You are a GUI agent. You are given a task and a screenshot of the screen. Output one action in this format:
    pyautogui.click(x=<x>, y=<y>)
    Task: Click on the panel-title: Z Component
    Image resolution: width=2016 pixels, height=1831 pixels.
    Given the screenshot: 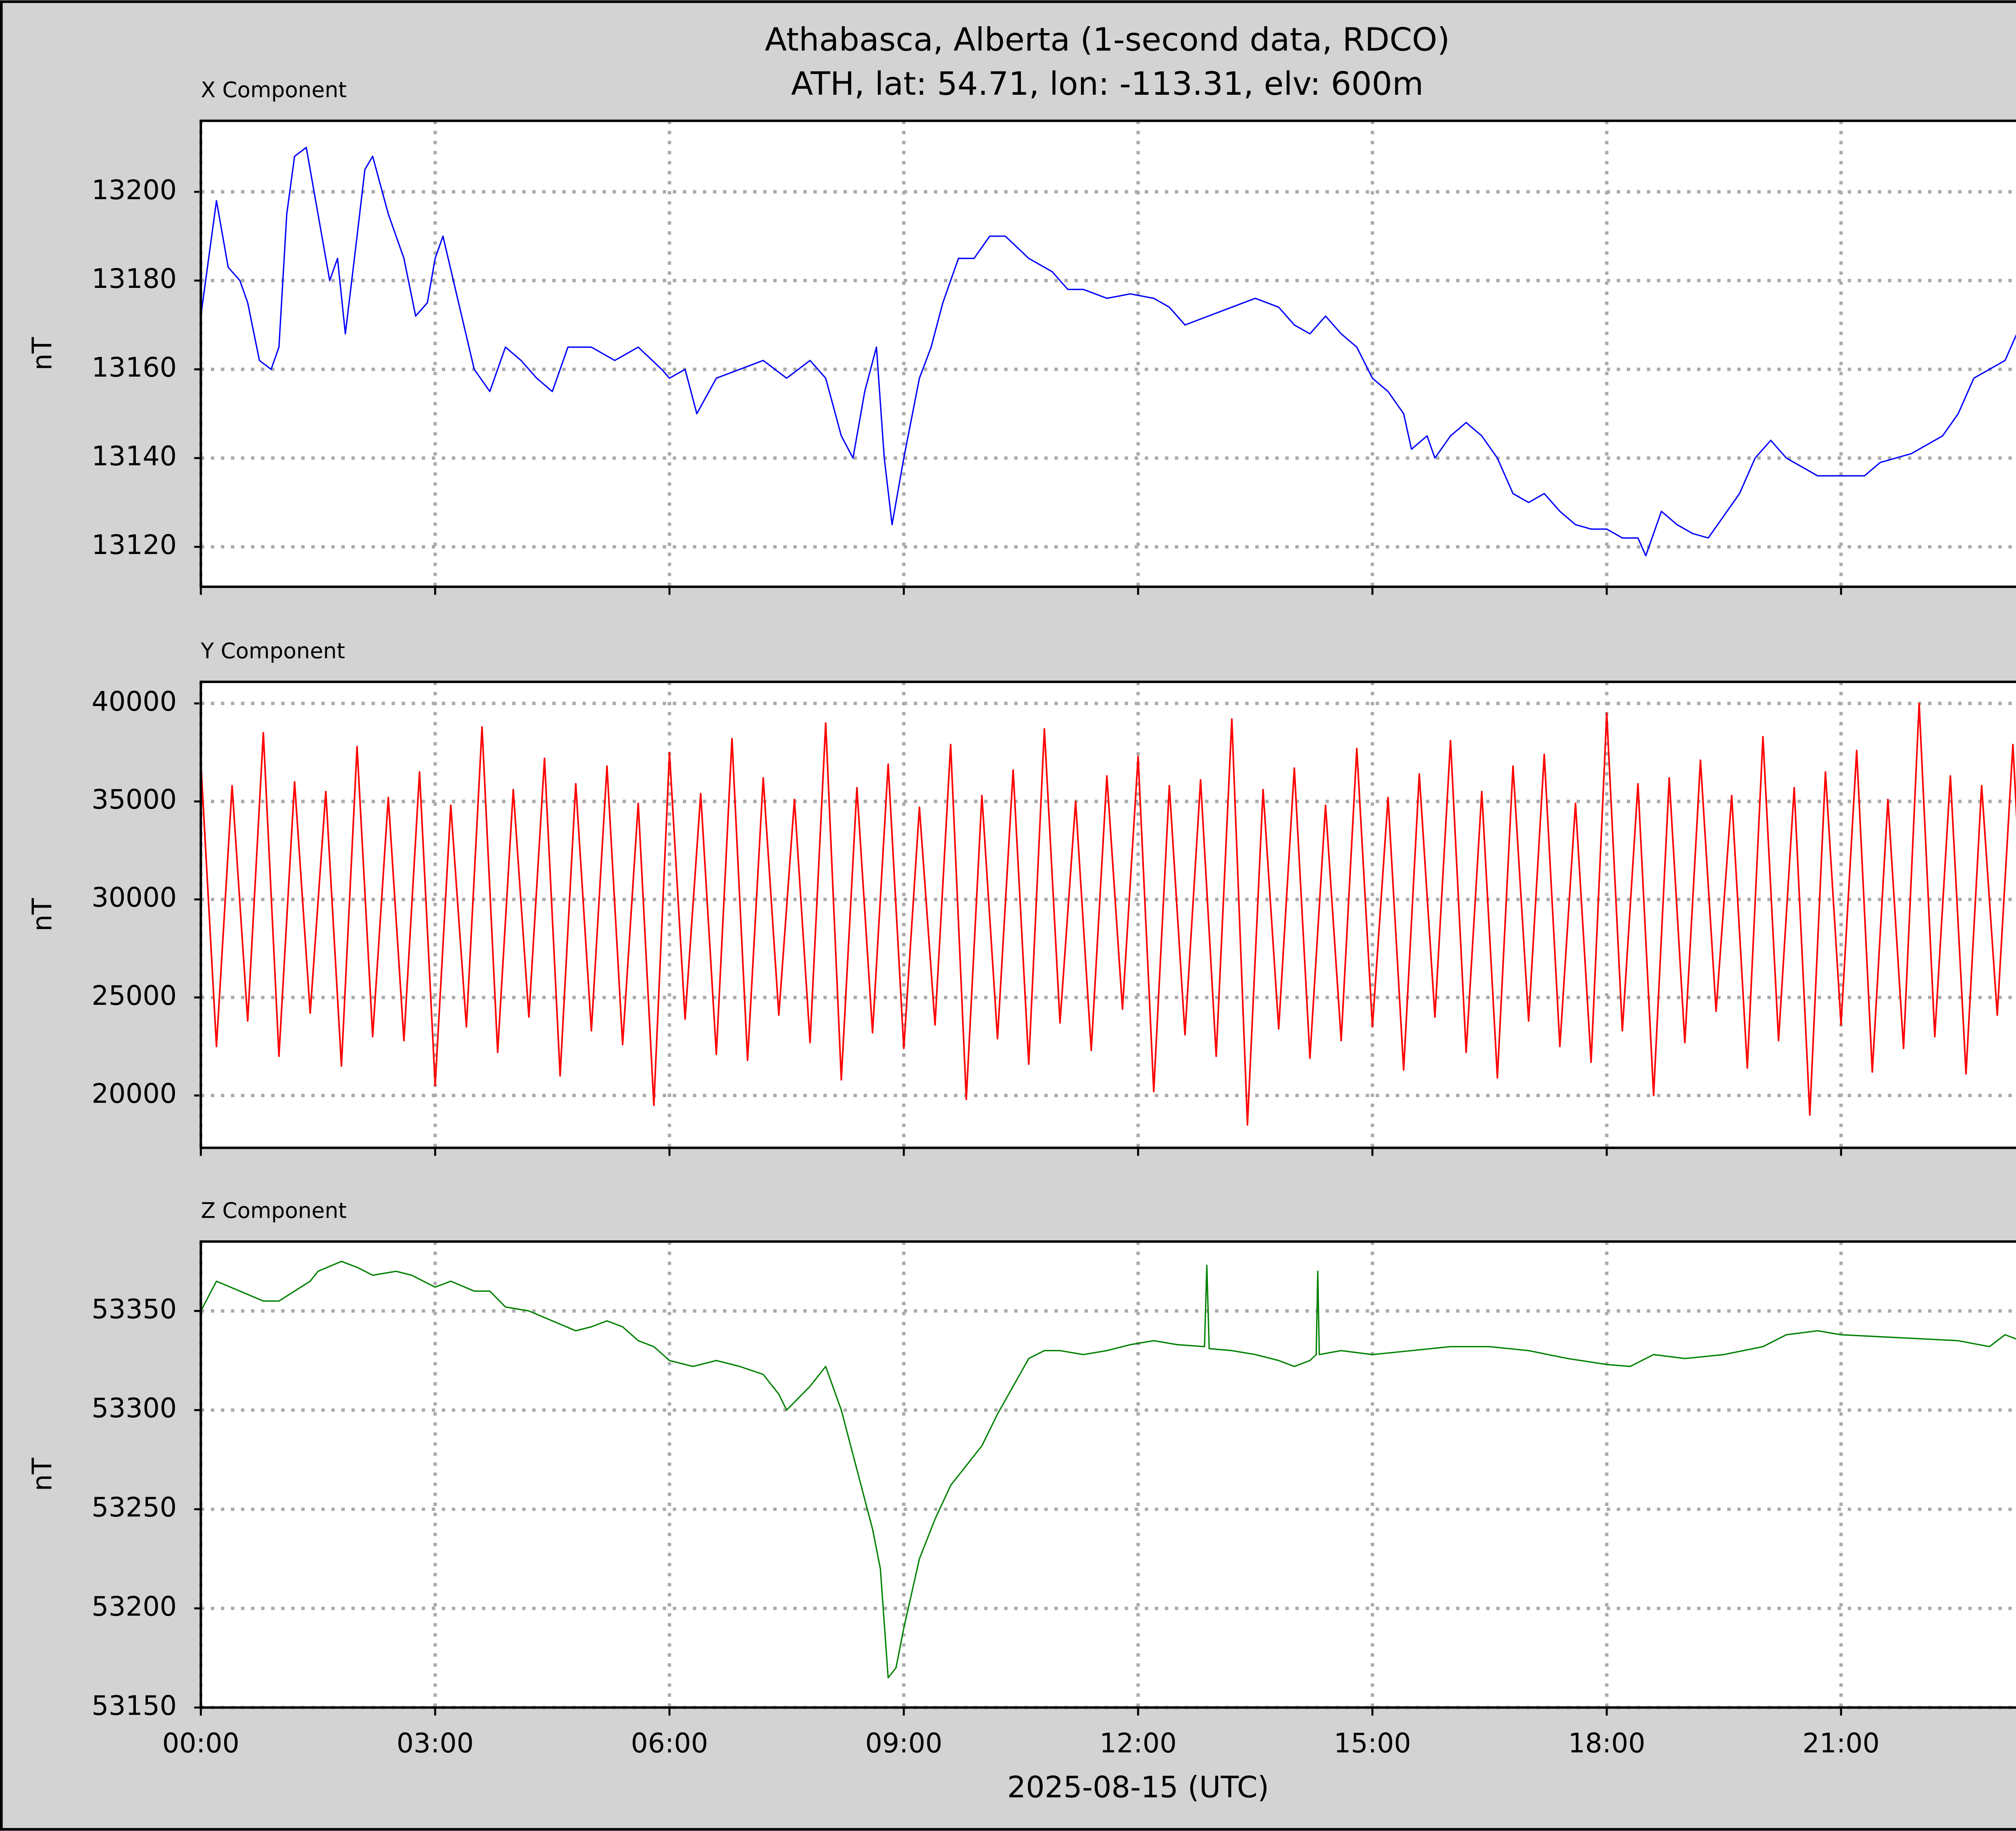 What is the action you would take?
    pyautogui.click(x=274, y=1210)
    